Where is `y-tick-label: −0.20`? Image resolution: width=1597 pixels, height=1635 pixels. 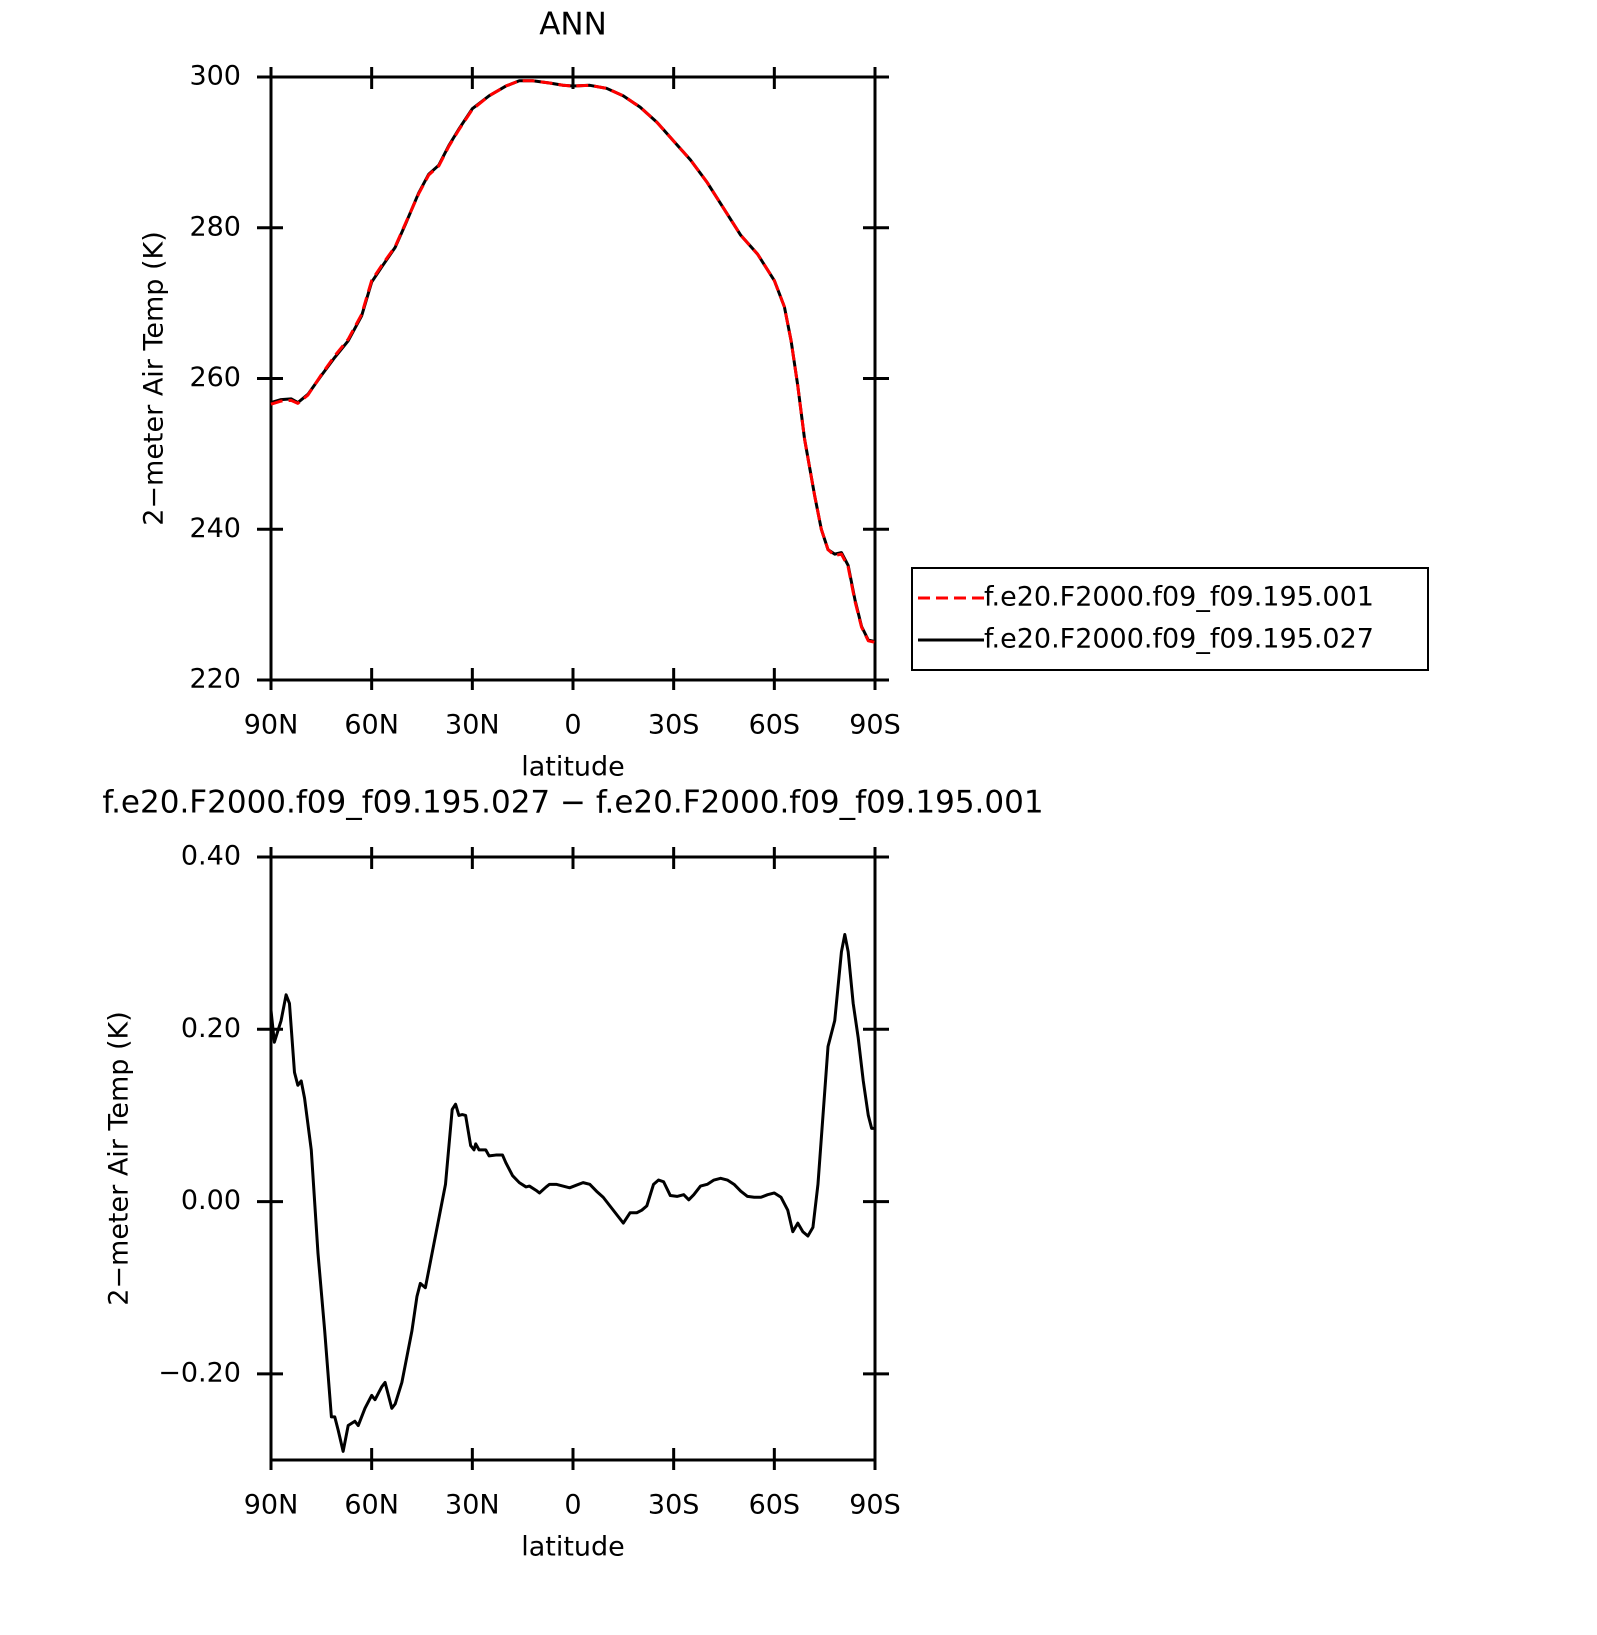
y-tick-label: −0.20 is located at coordinates (199, 1372).